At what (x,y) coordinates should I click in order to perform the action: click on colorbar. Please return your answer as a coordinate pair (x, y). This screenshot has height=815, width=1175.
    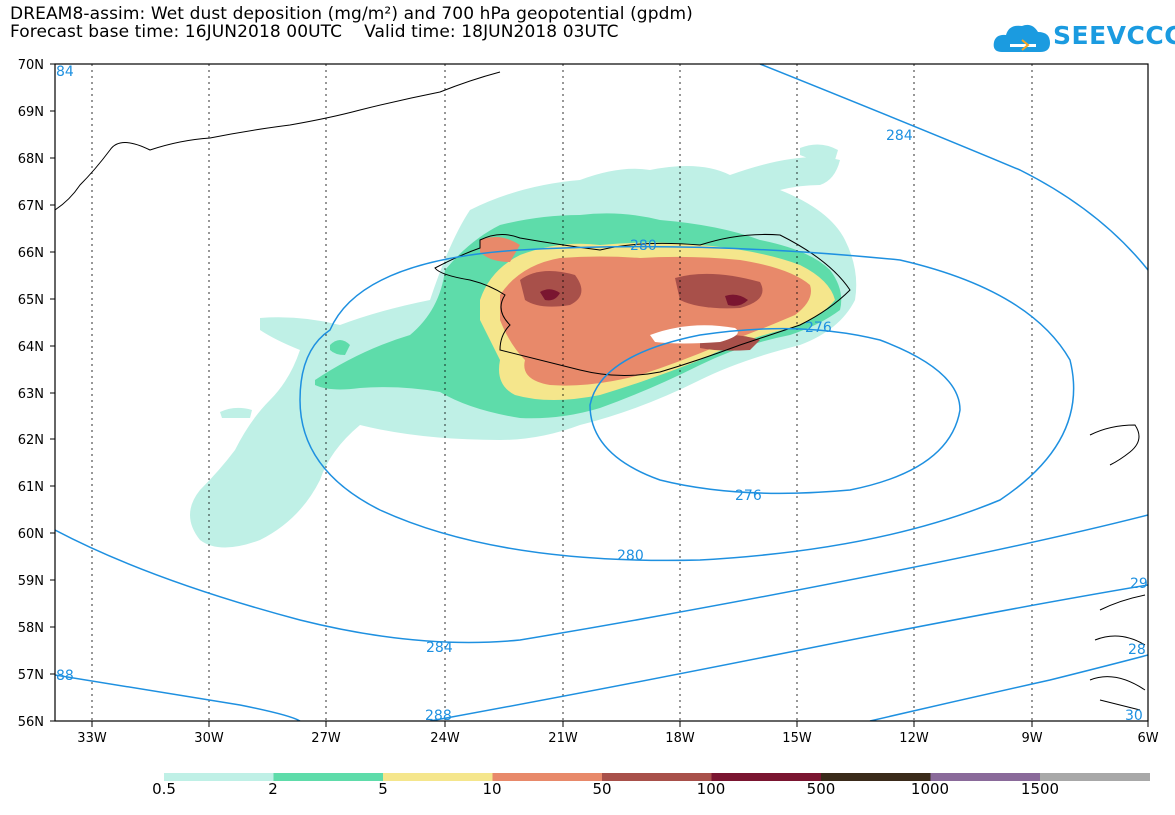
    Looking at the image, I should click on (657, 777).